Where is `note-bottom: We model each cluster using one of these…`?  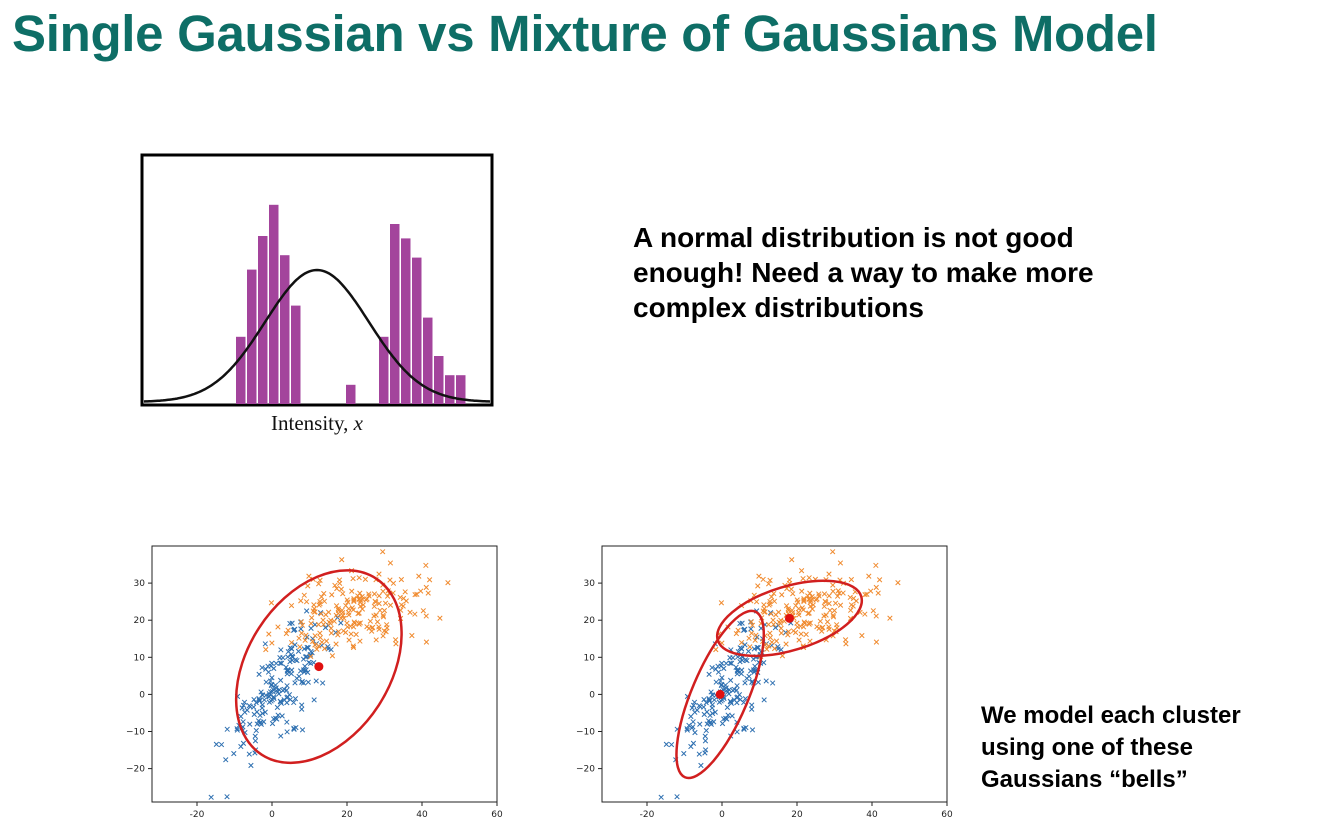 note-bottom: We model each cluster using one of these… is located at coordinates (1111, 748).